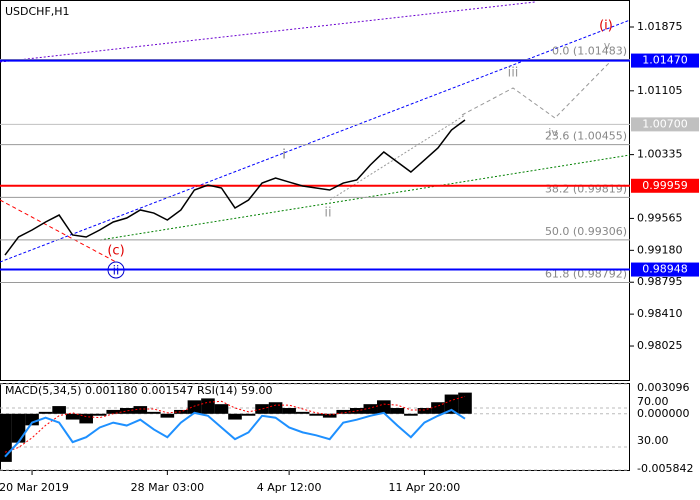  I want to click on x-tick-label: 20 Mar 2019, so click(34, 487).